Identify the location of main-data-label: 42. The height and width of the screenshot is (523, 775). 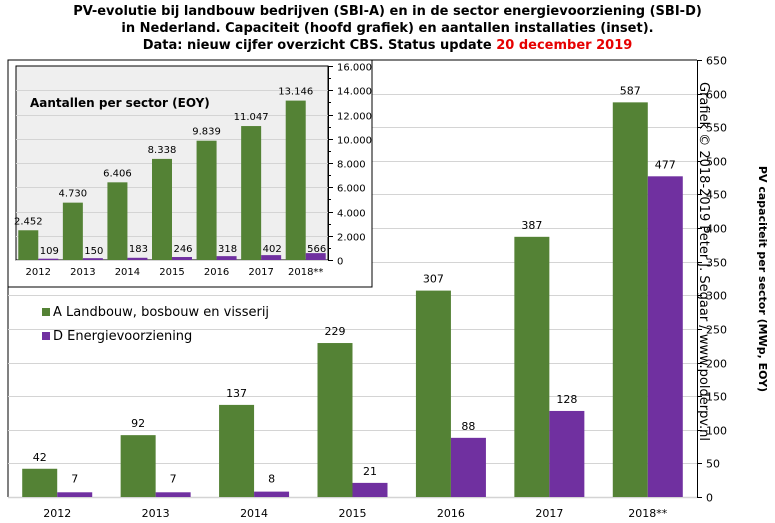
(40, 457).